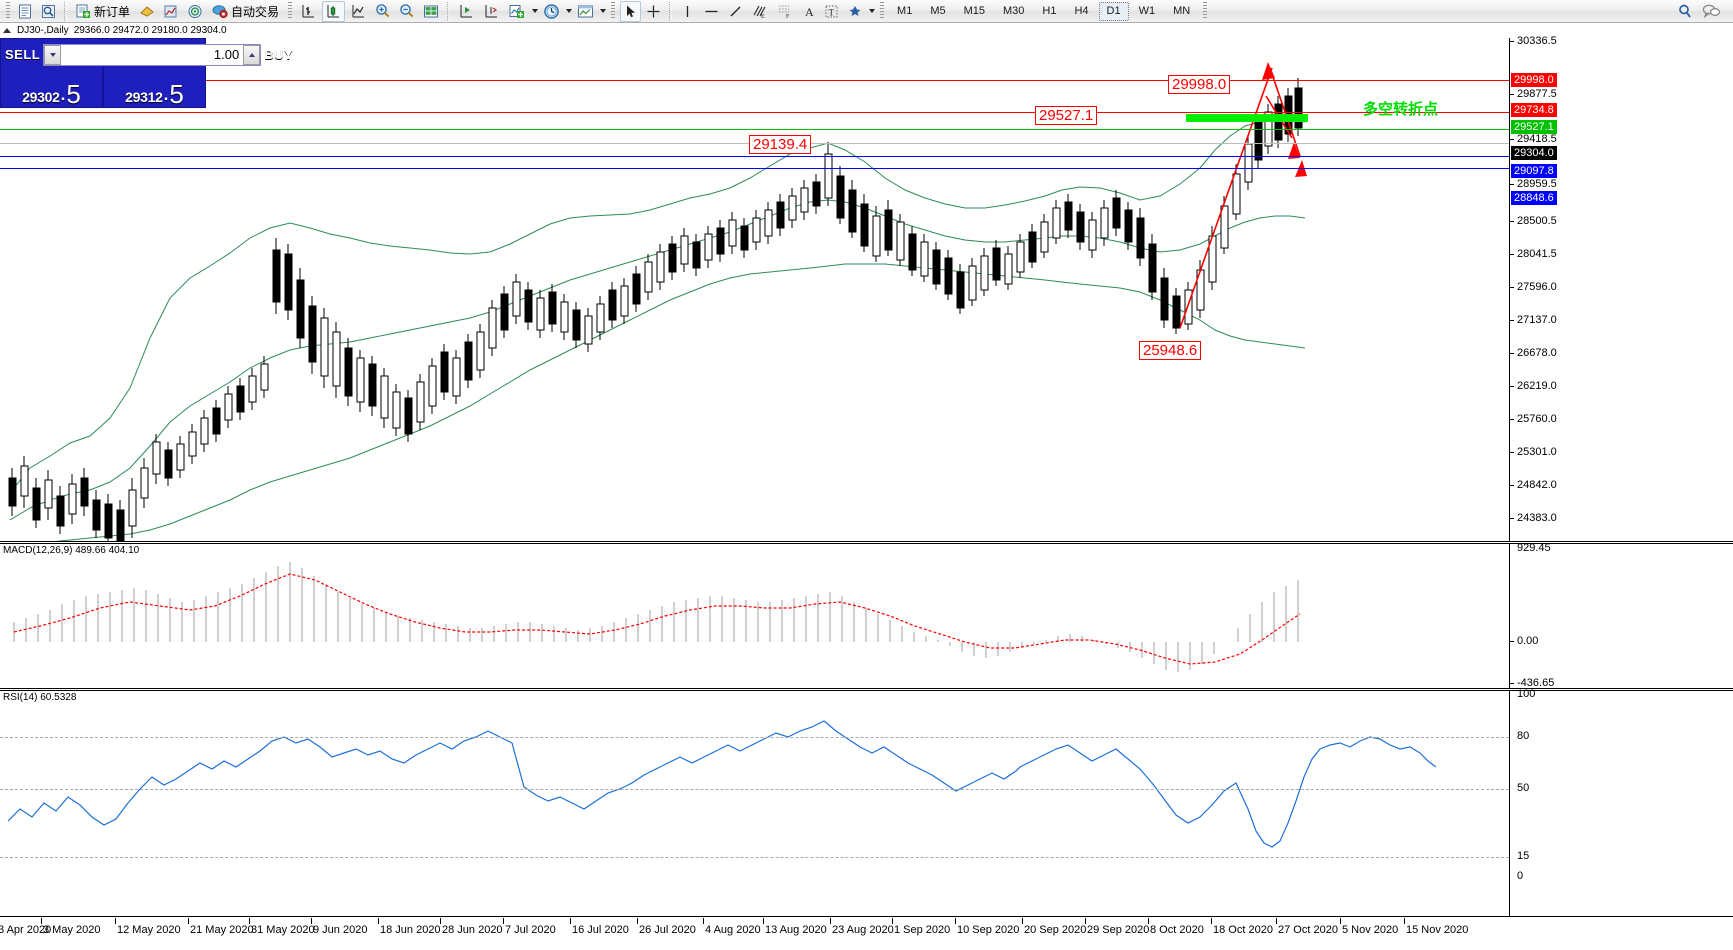  Describe the element at coordinates (245, 11) in the screenshot. I see `auto-trading-button: 自动交易` at that location.